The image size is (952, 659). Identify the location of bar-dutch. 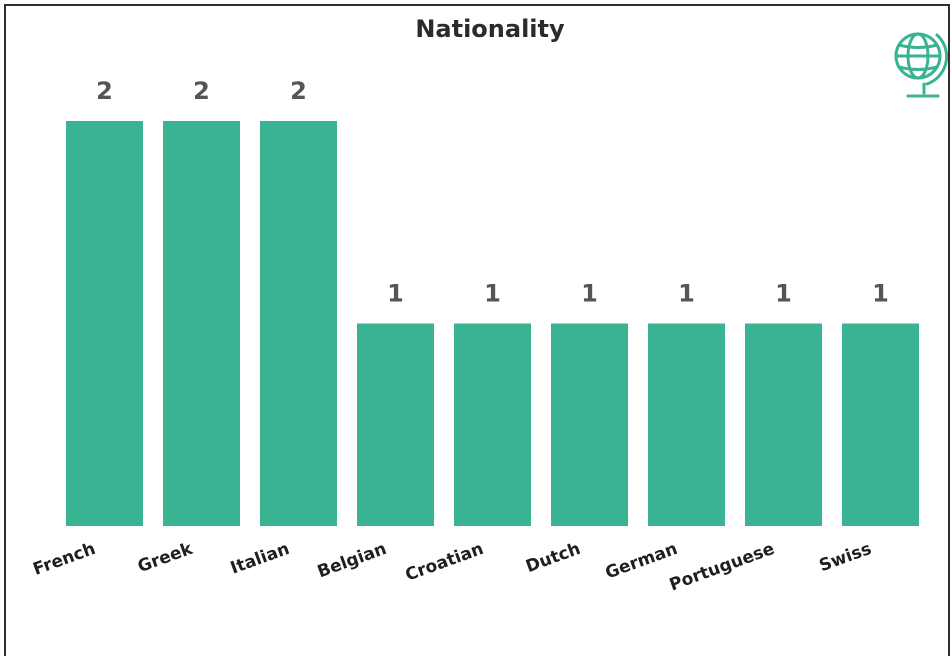
(589, 424).